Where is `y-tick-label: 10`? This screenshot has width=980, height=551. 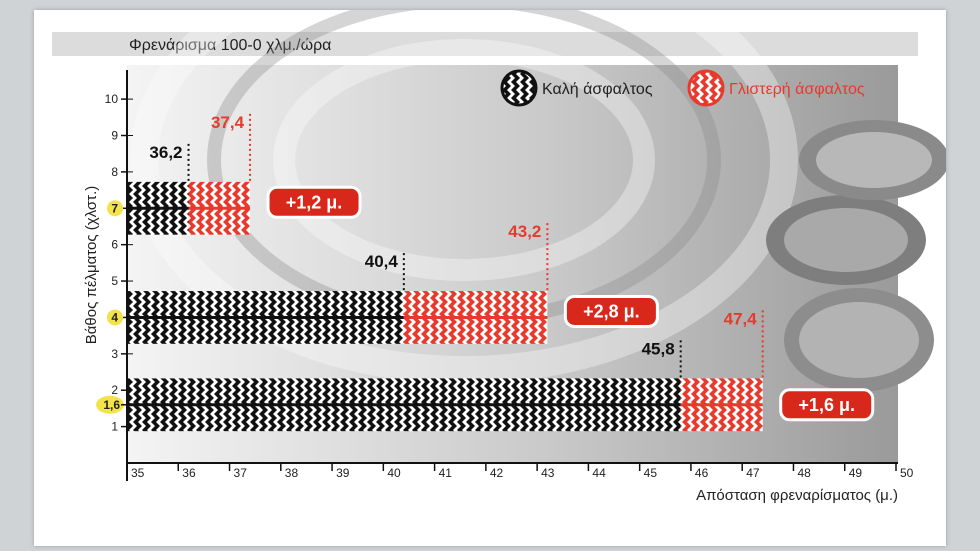
y-tick-label: 10 is located at coordinates (112, 99).